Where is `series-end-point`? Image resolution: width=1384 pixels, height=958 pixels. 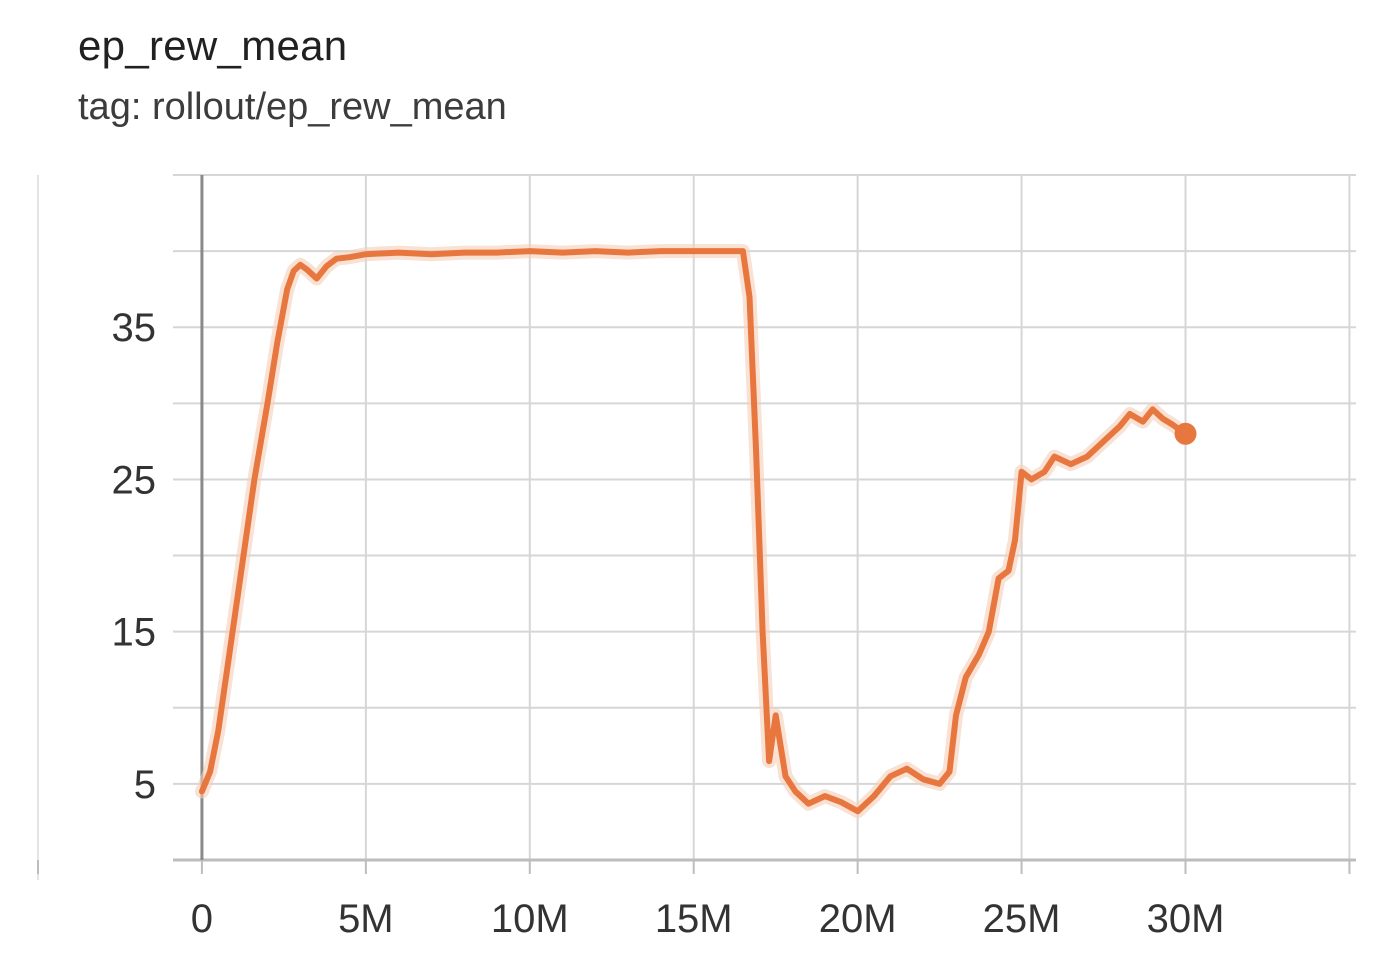
series-end-point is located at coordinates (1185, 433).